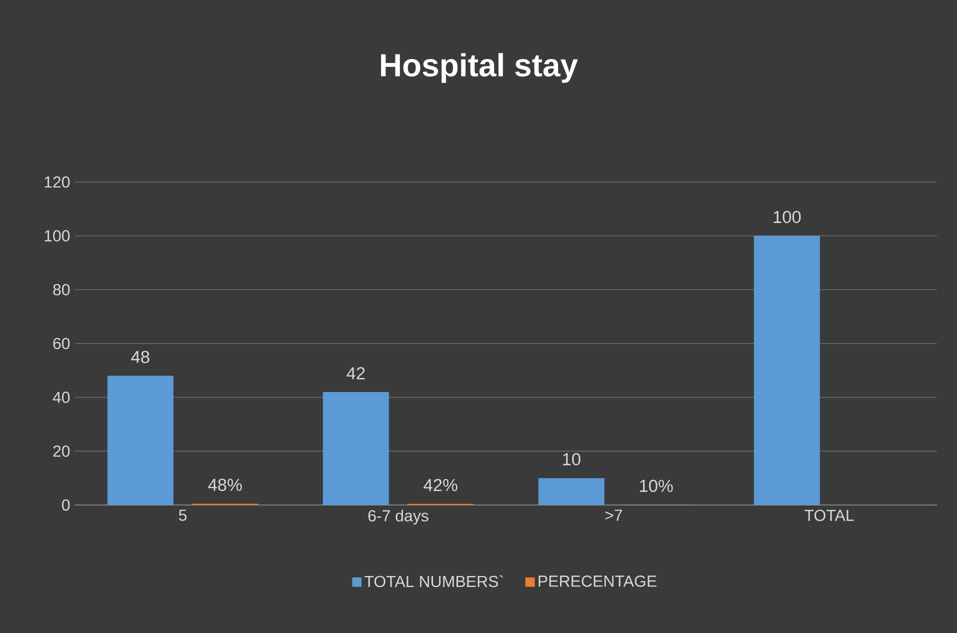  Describe the element at coordinates (479, 68) in the screenshot. I see `chart-title: Hospital stay` at that location.